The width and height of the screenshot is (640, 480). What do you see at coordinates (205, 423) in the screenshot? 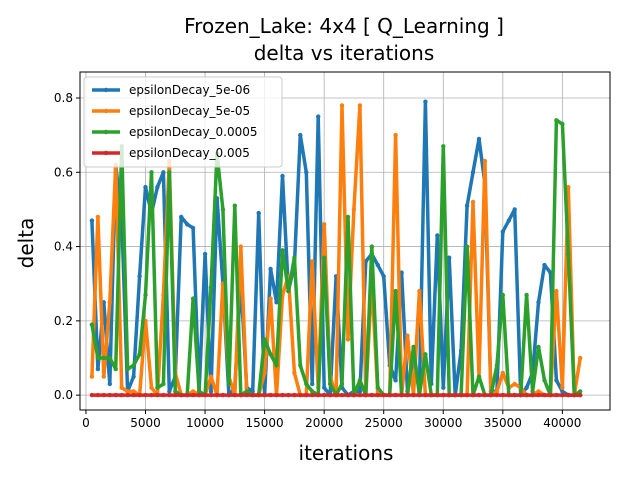
I see `x-tick-label: 10000` at bounding box center [205, 423].